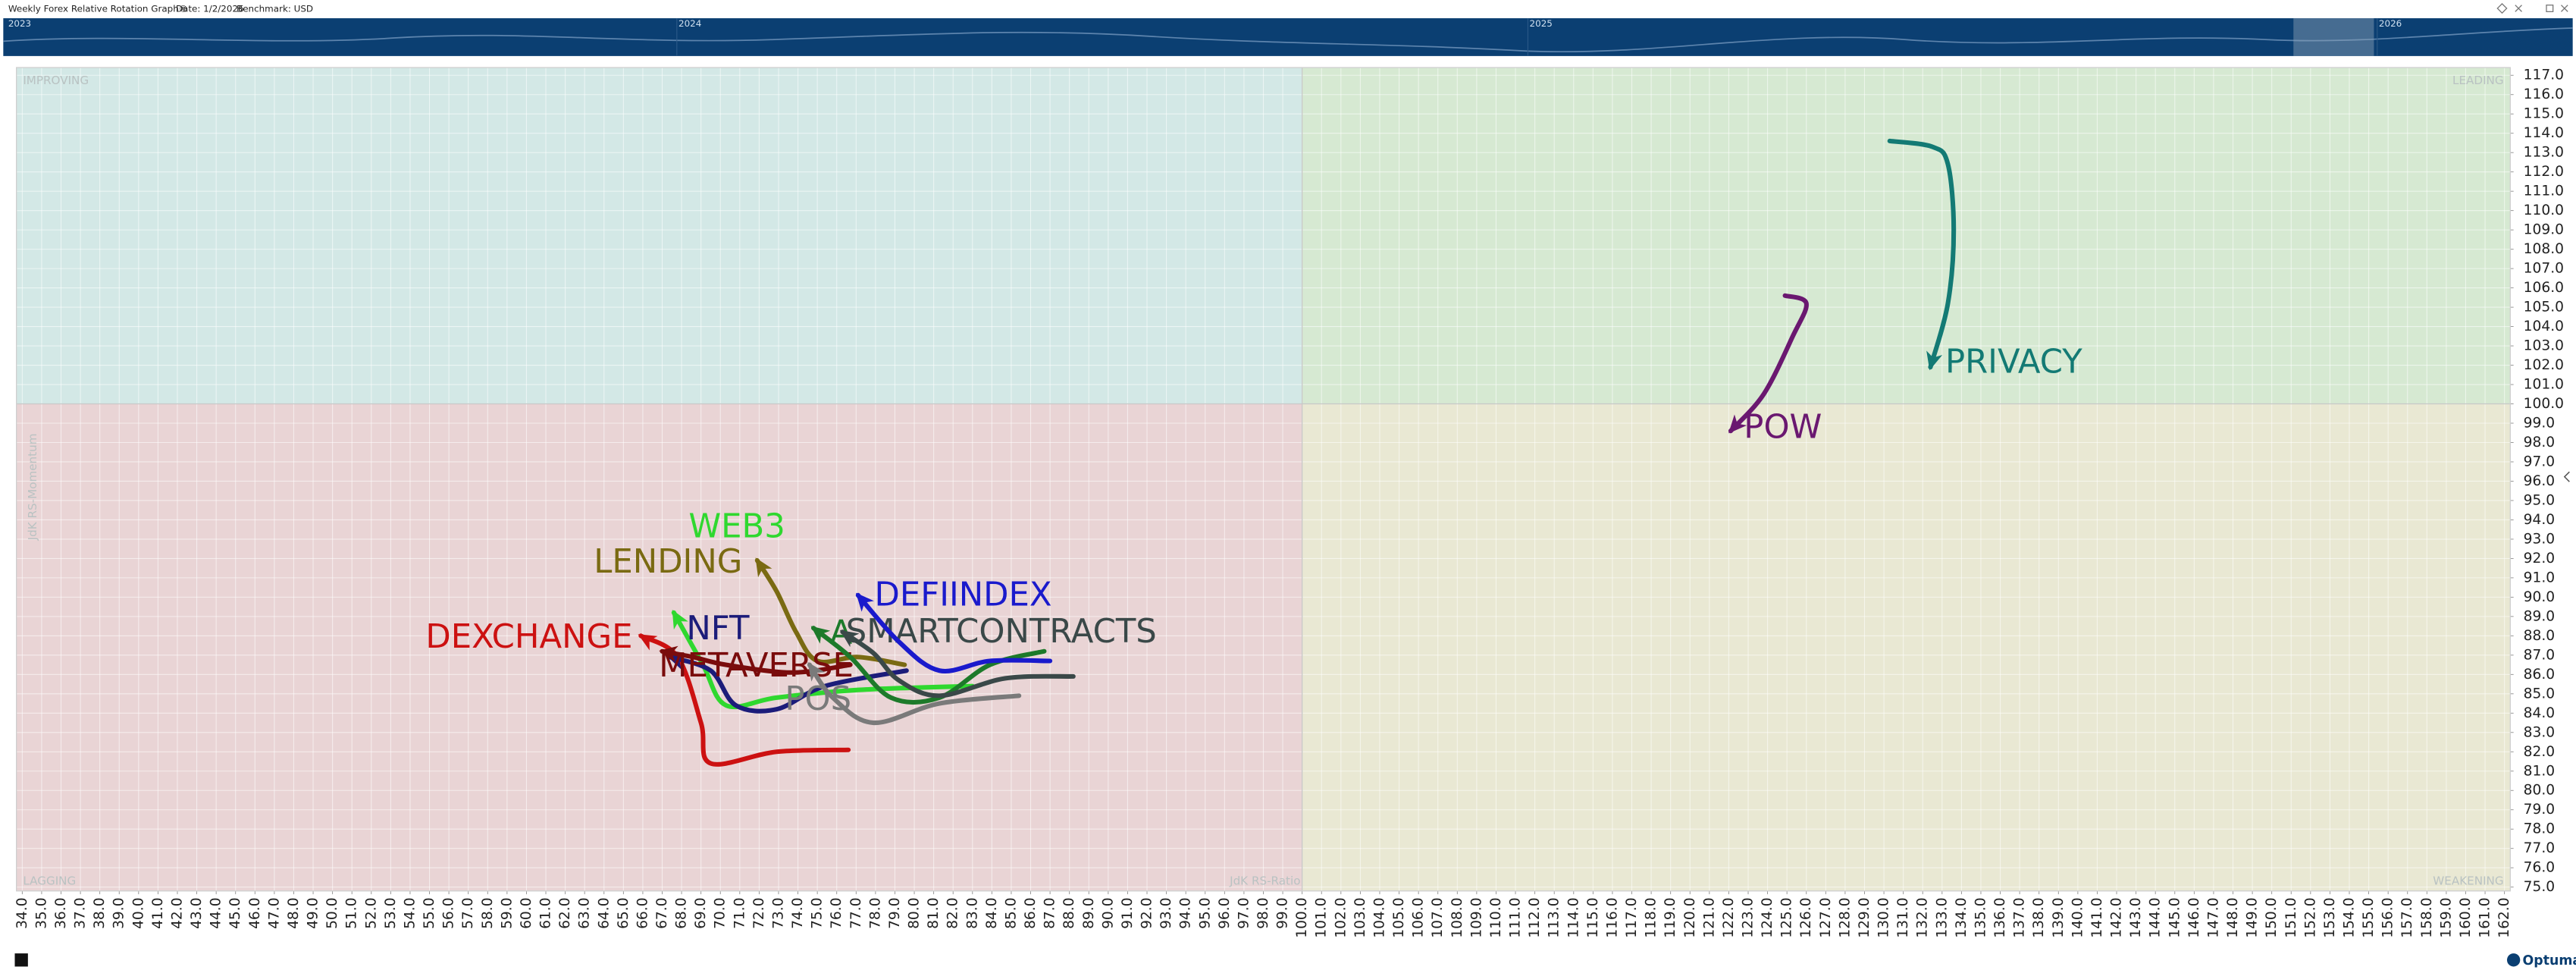 The height and width of the screenshot is (970, 2576). Describe the element at coordinates (61, 912) in the screenshot. I see `x-tick-label: 36.0` at that location.